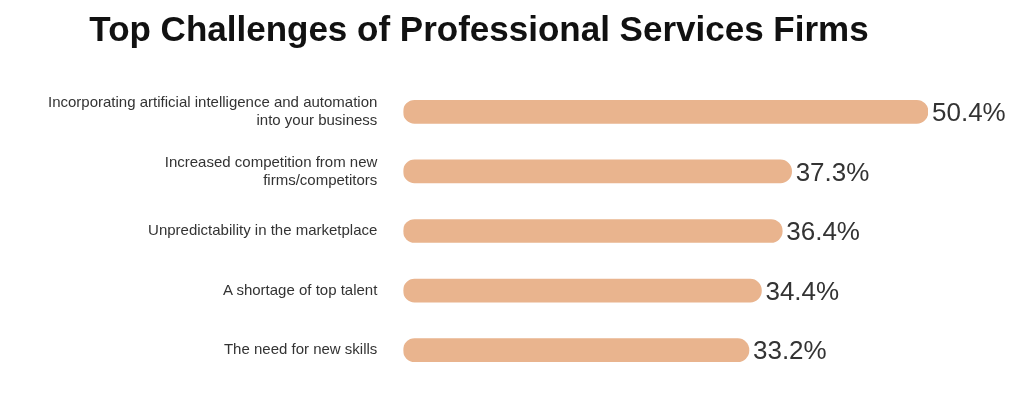 The height and width of the screenshot is (416, 1028). Describe the element at coordinates (479, 28) in the screenshot. I see `chart-title: Top Challenges of Professional Services Firms` at that location.